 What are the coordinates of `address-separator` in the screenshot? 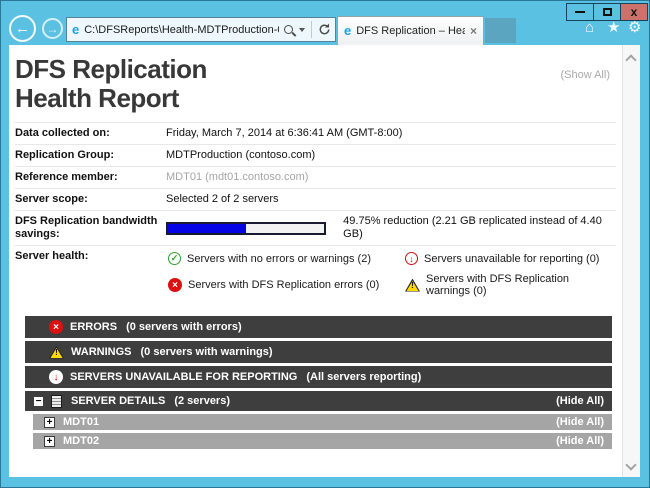 It's located at (311, 29).